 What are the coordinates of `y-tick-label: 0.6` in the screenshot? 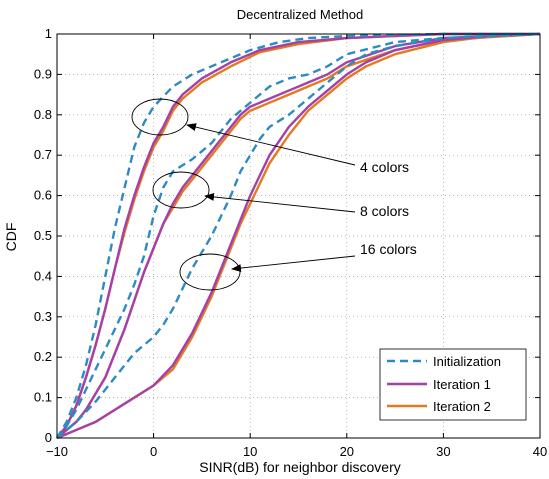 It's located at (43, 195).